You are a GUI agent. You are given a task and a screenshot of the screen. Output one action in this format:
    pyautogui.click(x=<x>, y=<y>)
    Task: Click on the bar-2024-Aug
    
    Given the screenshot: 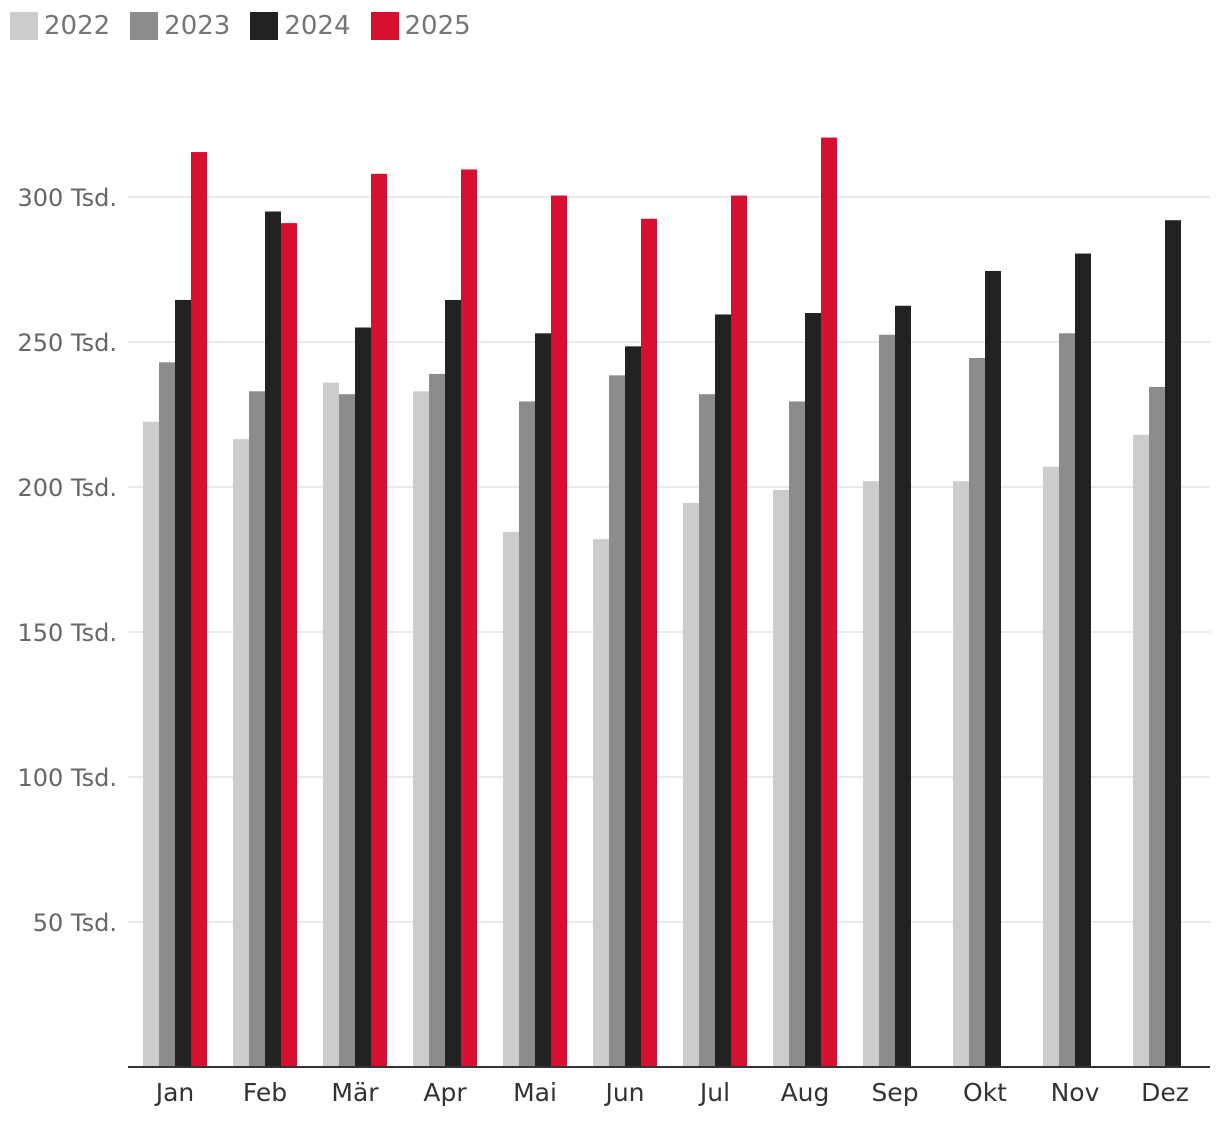 What is the action you would take?
    pyautogui.click(x=813, y=690)
    